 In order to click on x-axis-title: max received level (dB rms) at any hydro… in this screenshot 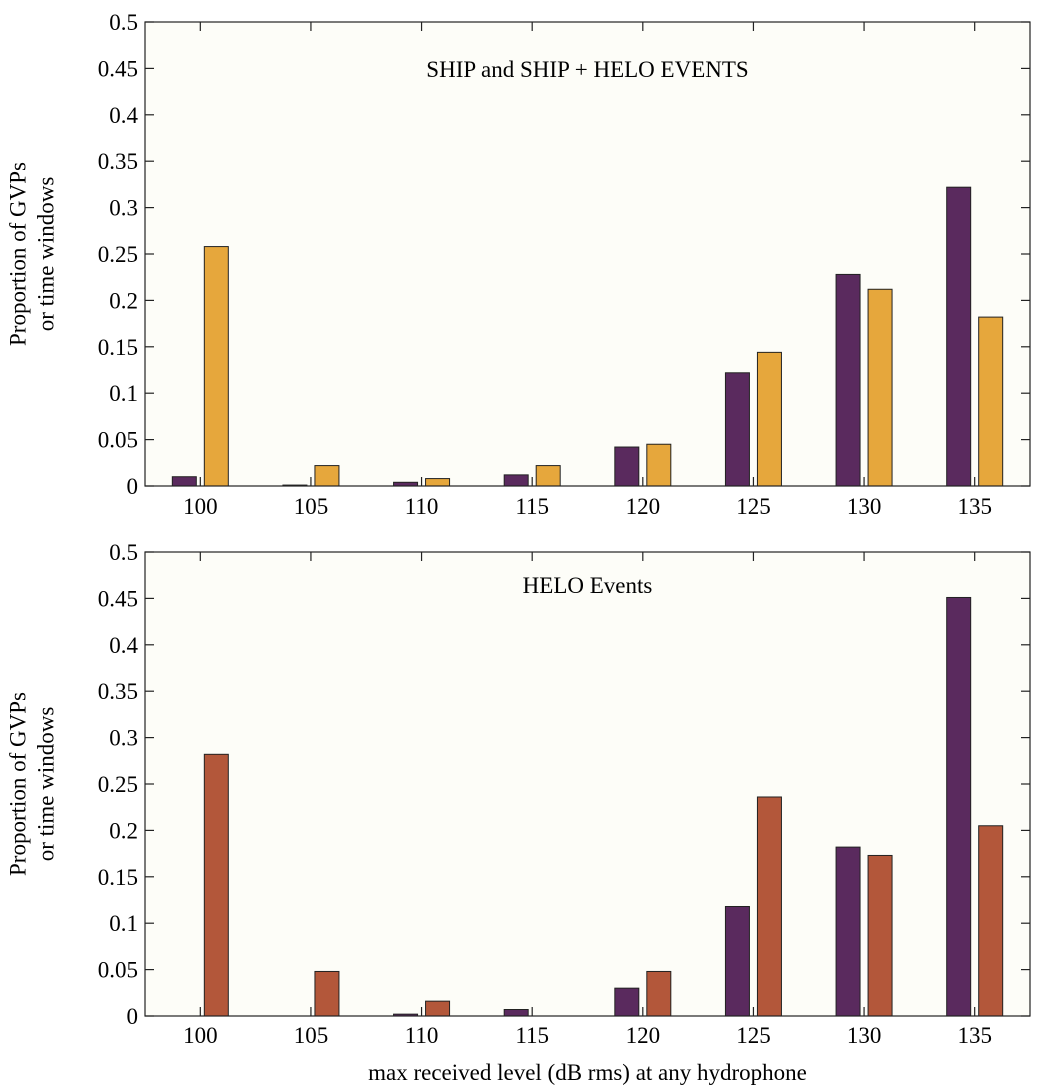, I will do `click(587, 1072)`.